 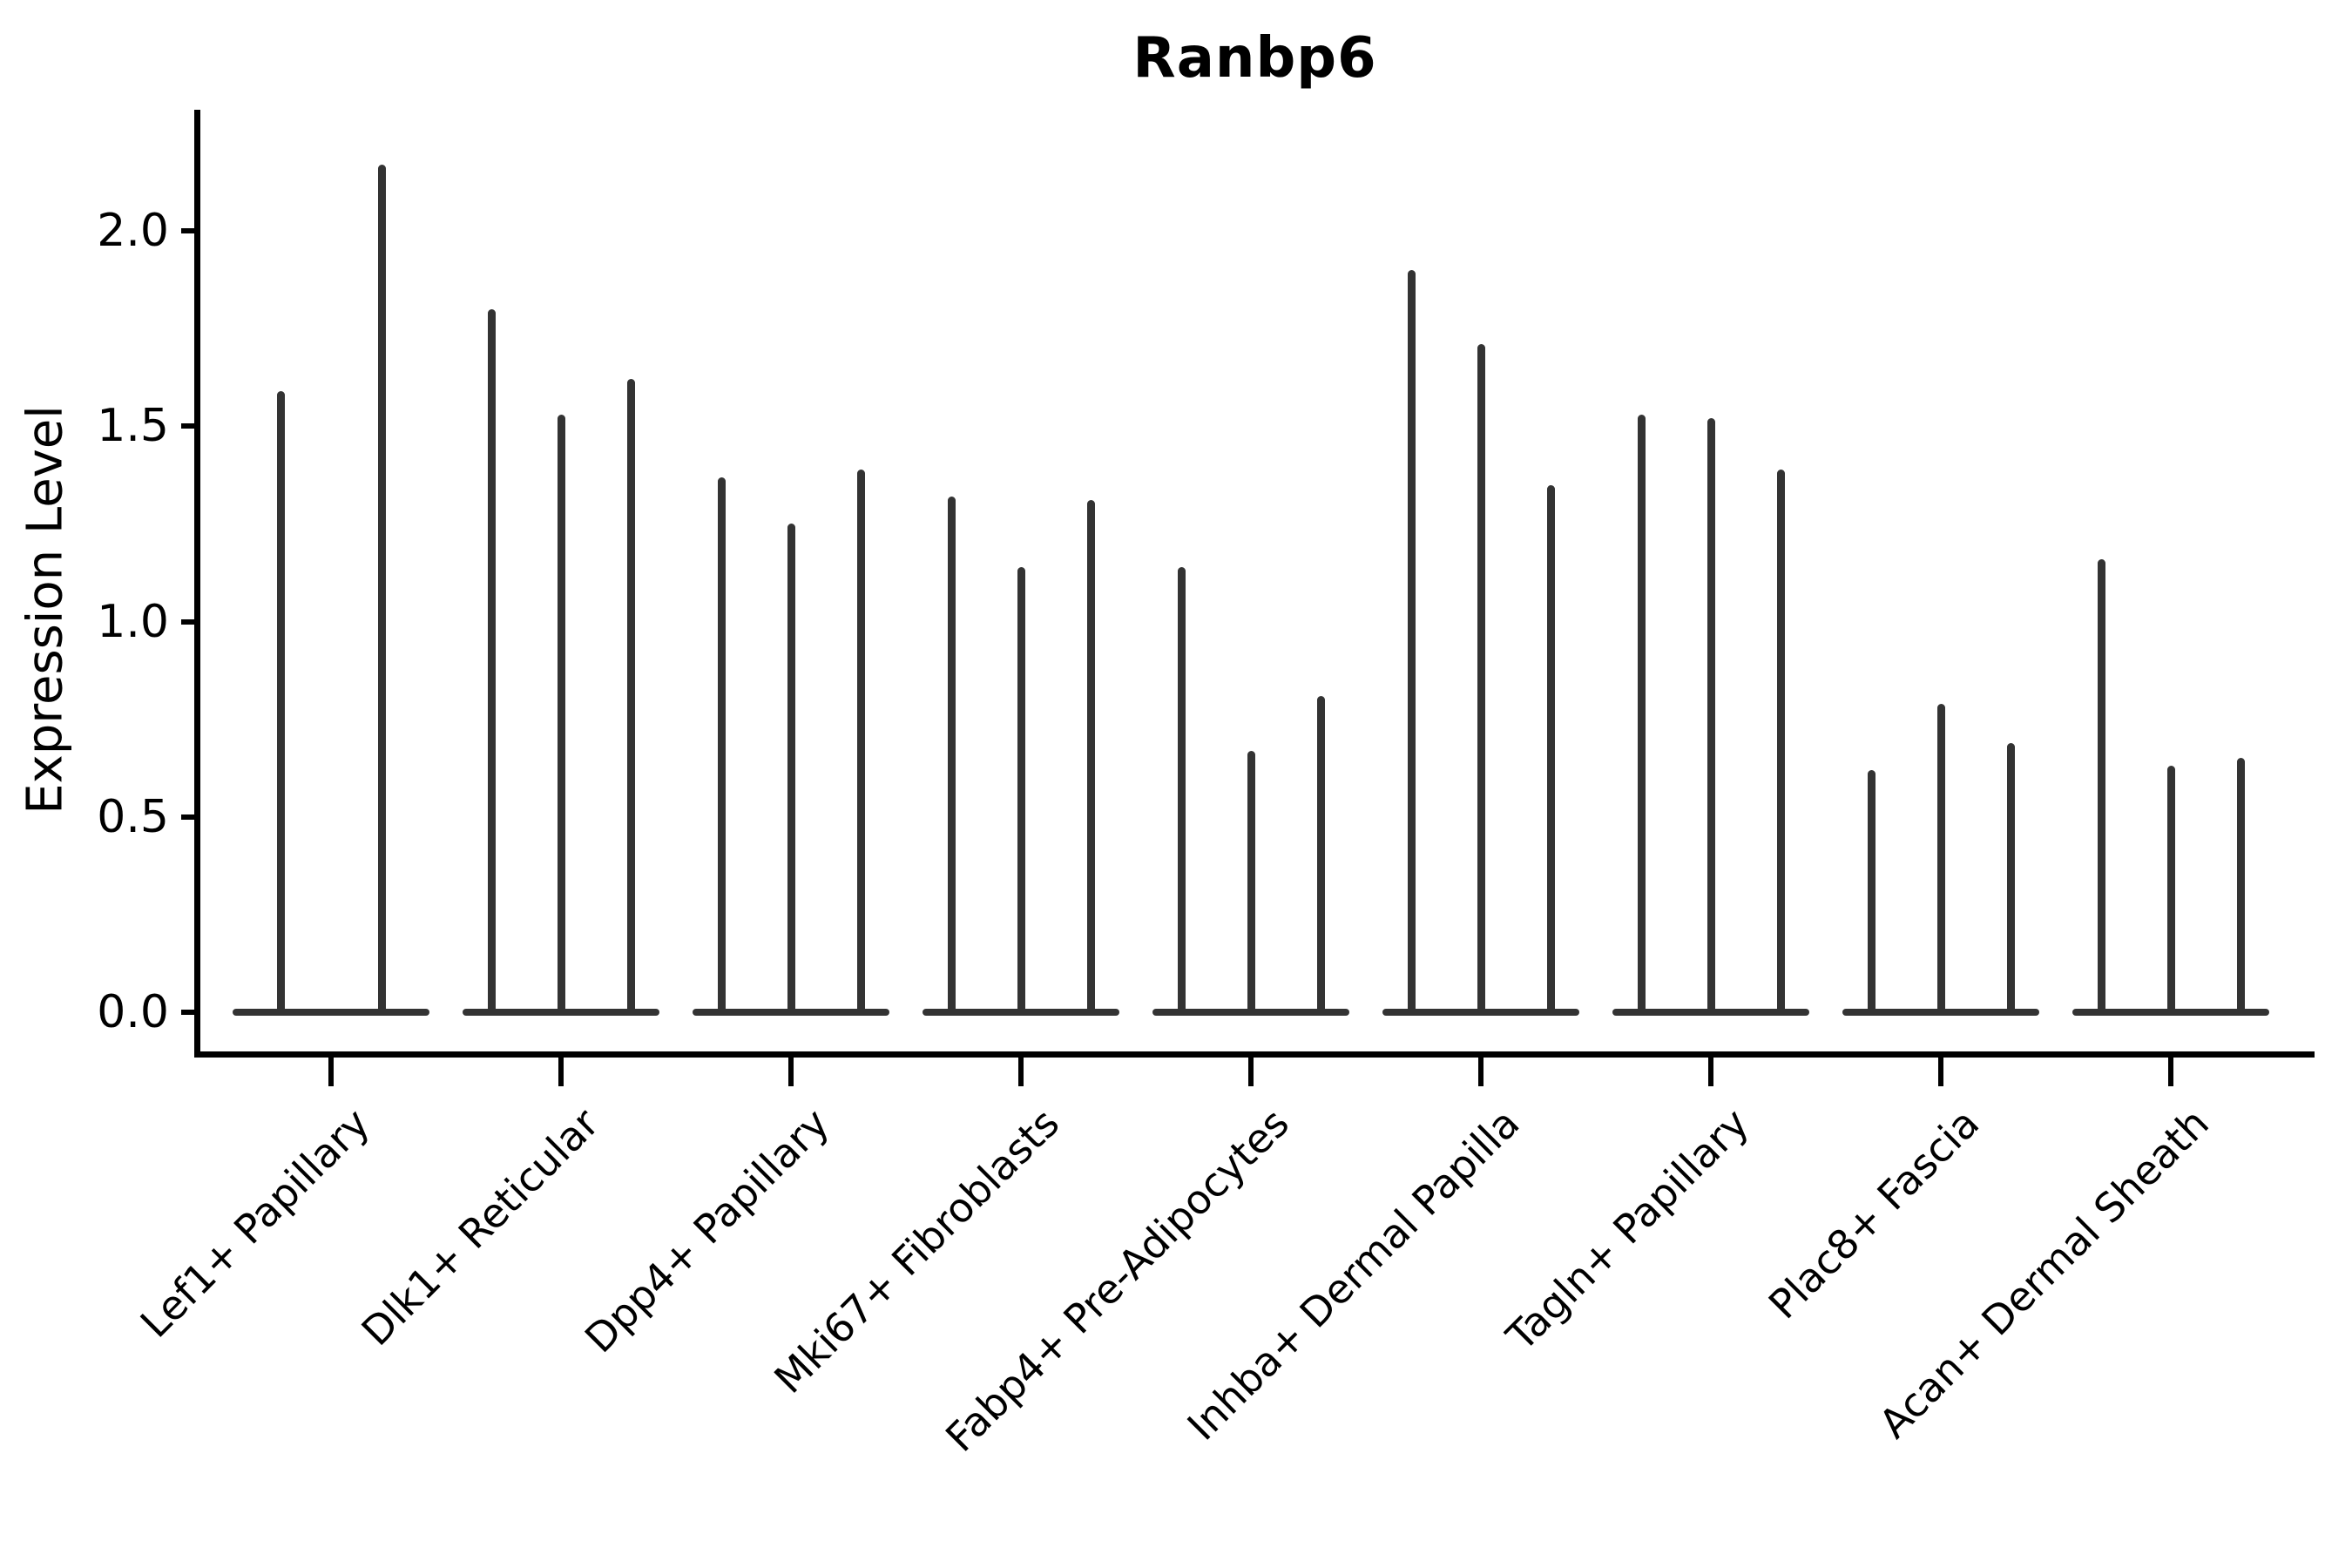 I want to click on y-tick-label: 2.0, so click(x=133, y=231).